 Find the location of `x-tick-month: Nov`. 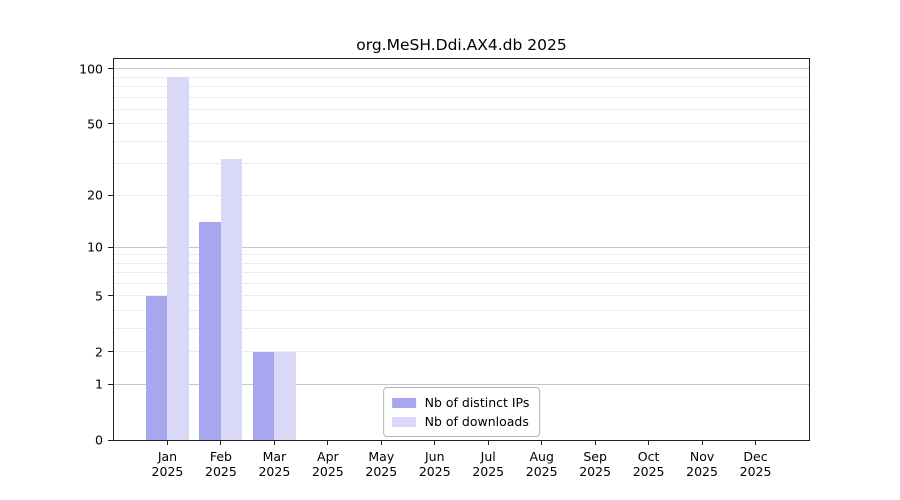

x-tick-month: Nov is located at coordinates (702, 456).